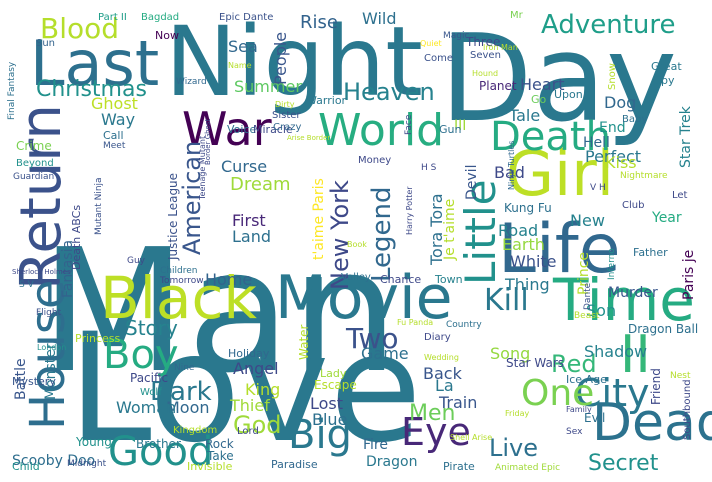 This screenshot has height=482, width=712. Describe the element at coordinates (160, 452) in the screenshot. I see `word-good: Good` at that location.